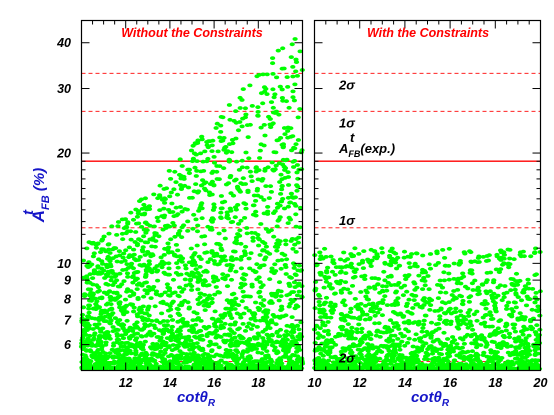 Image resolution: width=554 pixels, height=415 pixels. I want to click on x-axis-label-left: cotθR, so click(196, 399).